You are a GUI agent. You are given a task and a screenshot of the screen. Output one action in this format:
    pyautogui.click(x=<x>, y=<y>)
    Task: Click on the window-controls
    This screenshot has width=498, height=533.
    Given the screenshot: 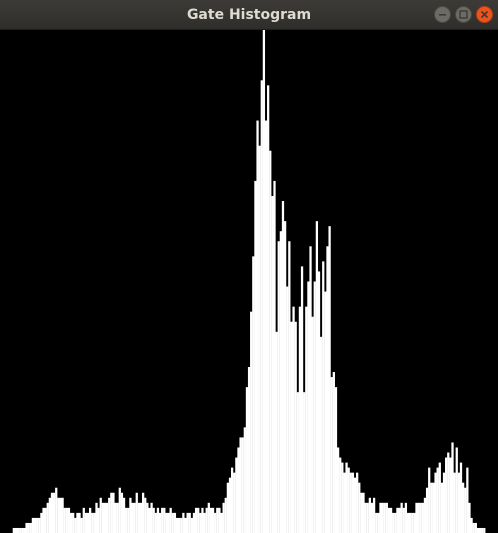 What is the action you would take?
    pyautogui.click(x=463, y=14)
    